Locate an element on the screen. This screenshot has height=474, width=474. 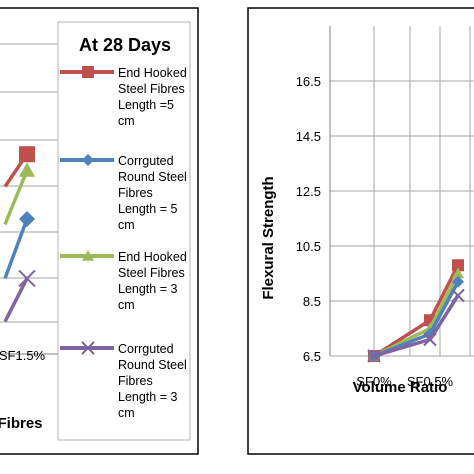
left-x-tick-label: SF1.5% is located at coordinates (23, 355).